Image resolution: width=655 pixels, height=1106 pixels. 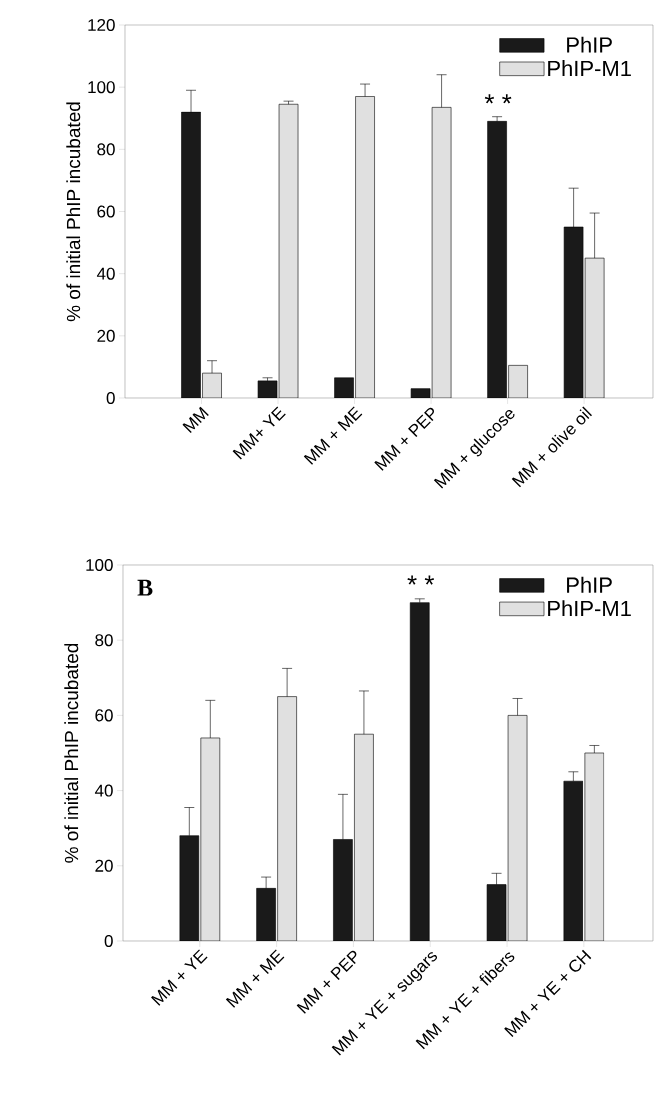 I want to click on annotation: B, so click(x=145, y=587).